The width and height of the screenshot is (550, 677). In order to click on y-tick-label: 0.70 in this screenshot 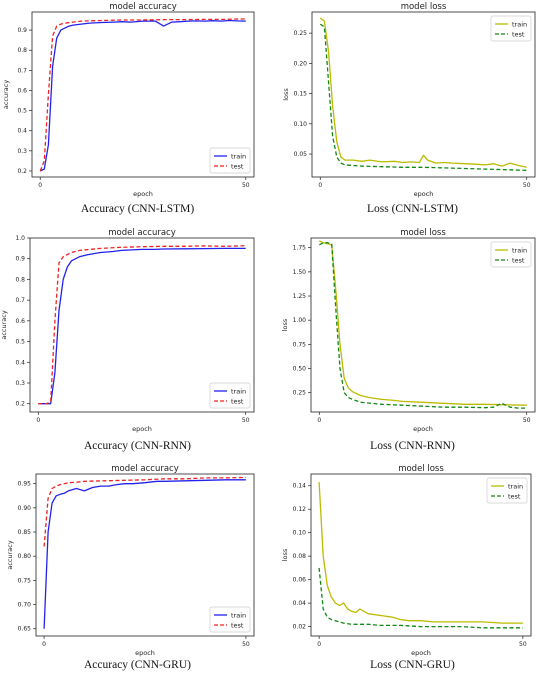, I will do `click(25, 605)`.